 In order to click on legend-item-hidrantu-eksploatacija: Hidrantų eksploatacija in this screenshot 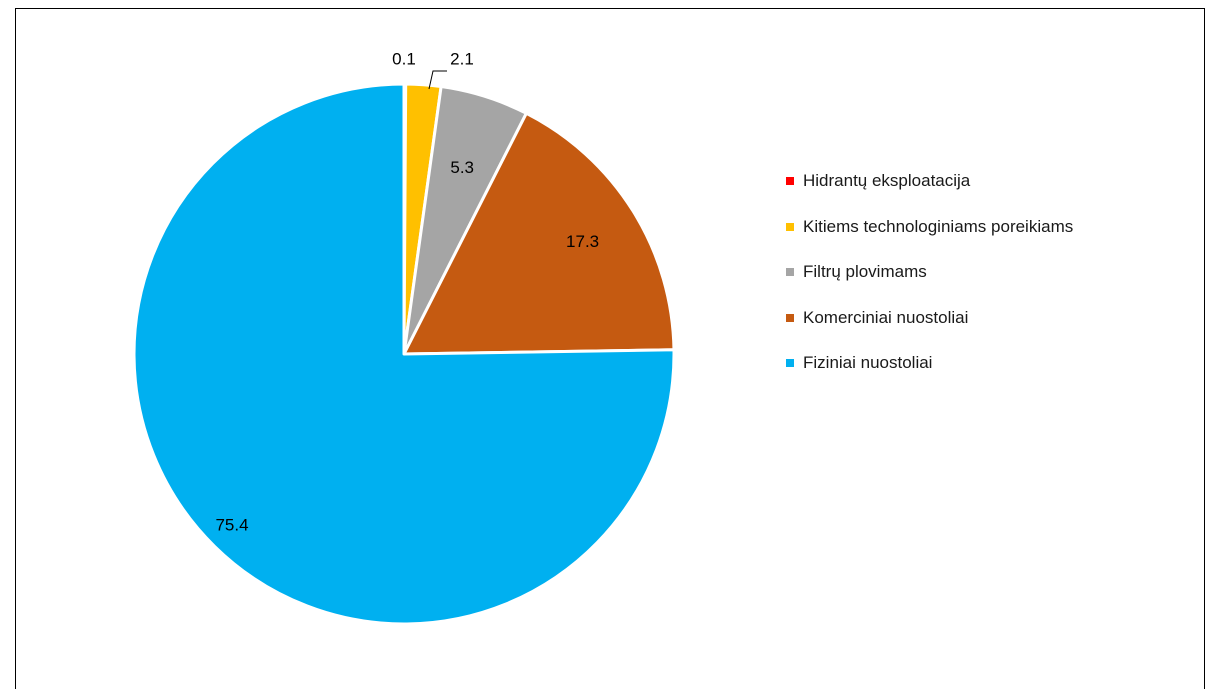, I will do `click(929, 181)`.